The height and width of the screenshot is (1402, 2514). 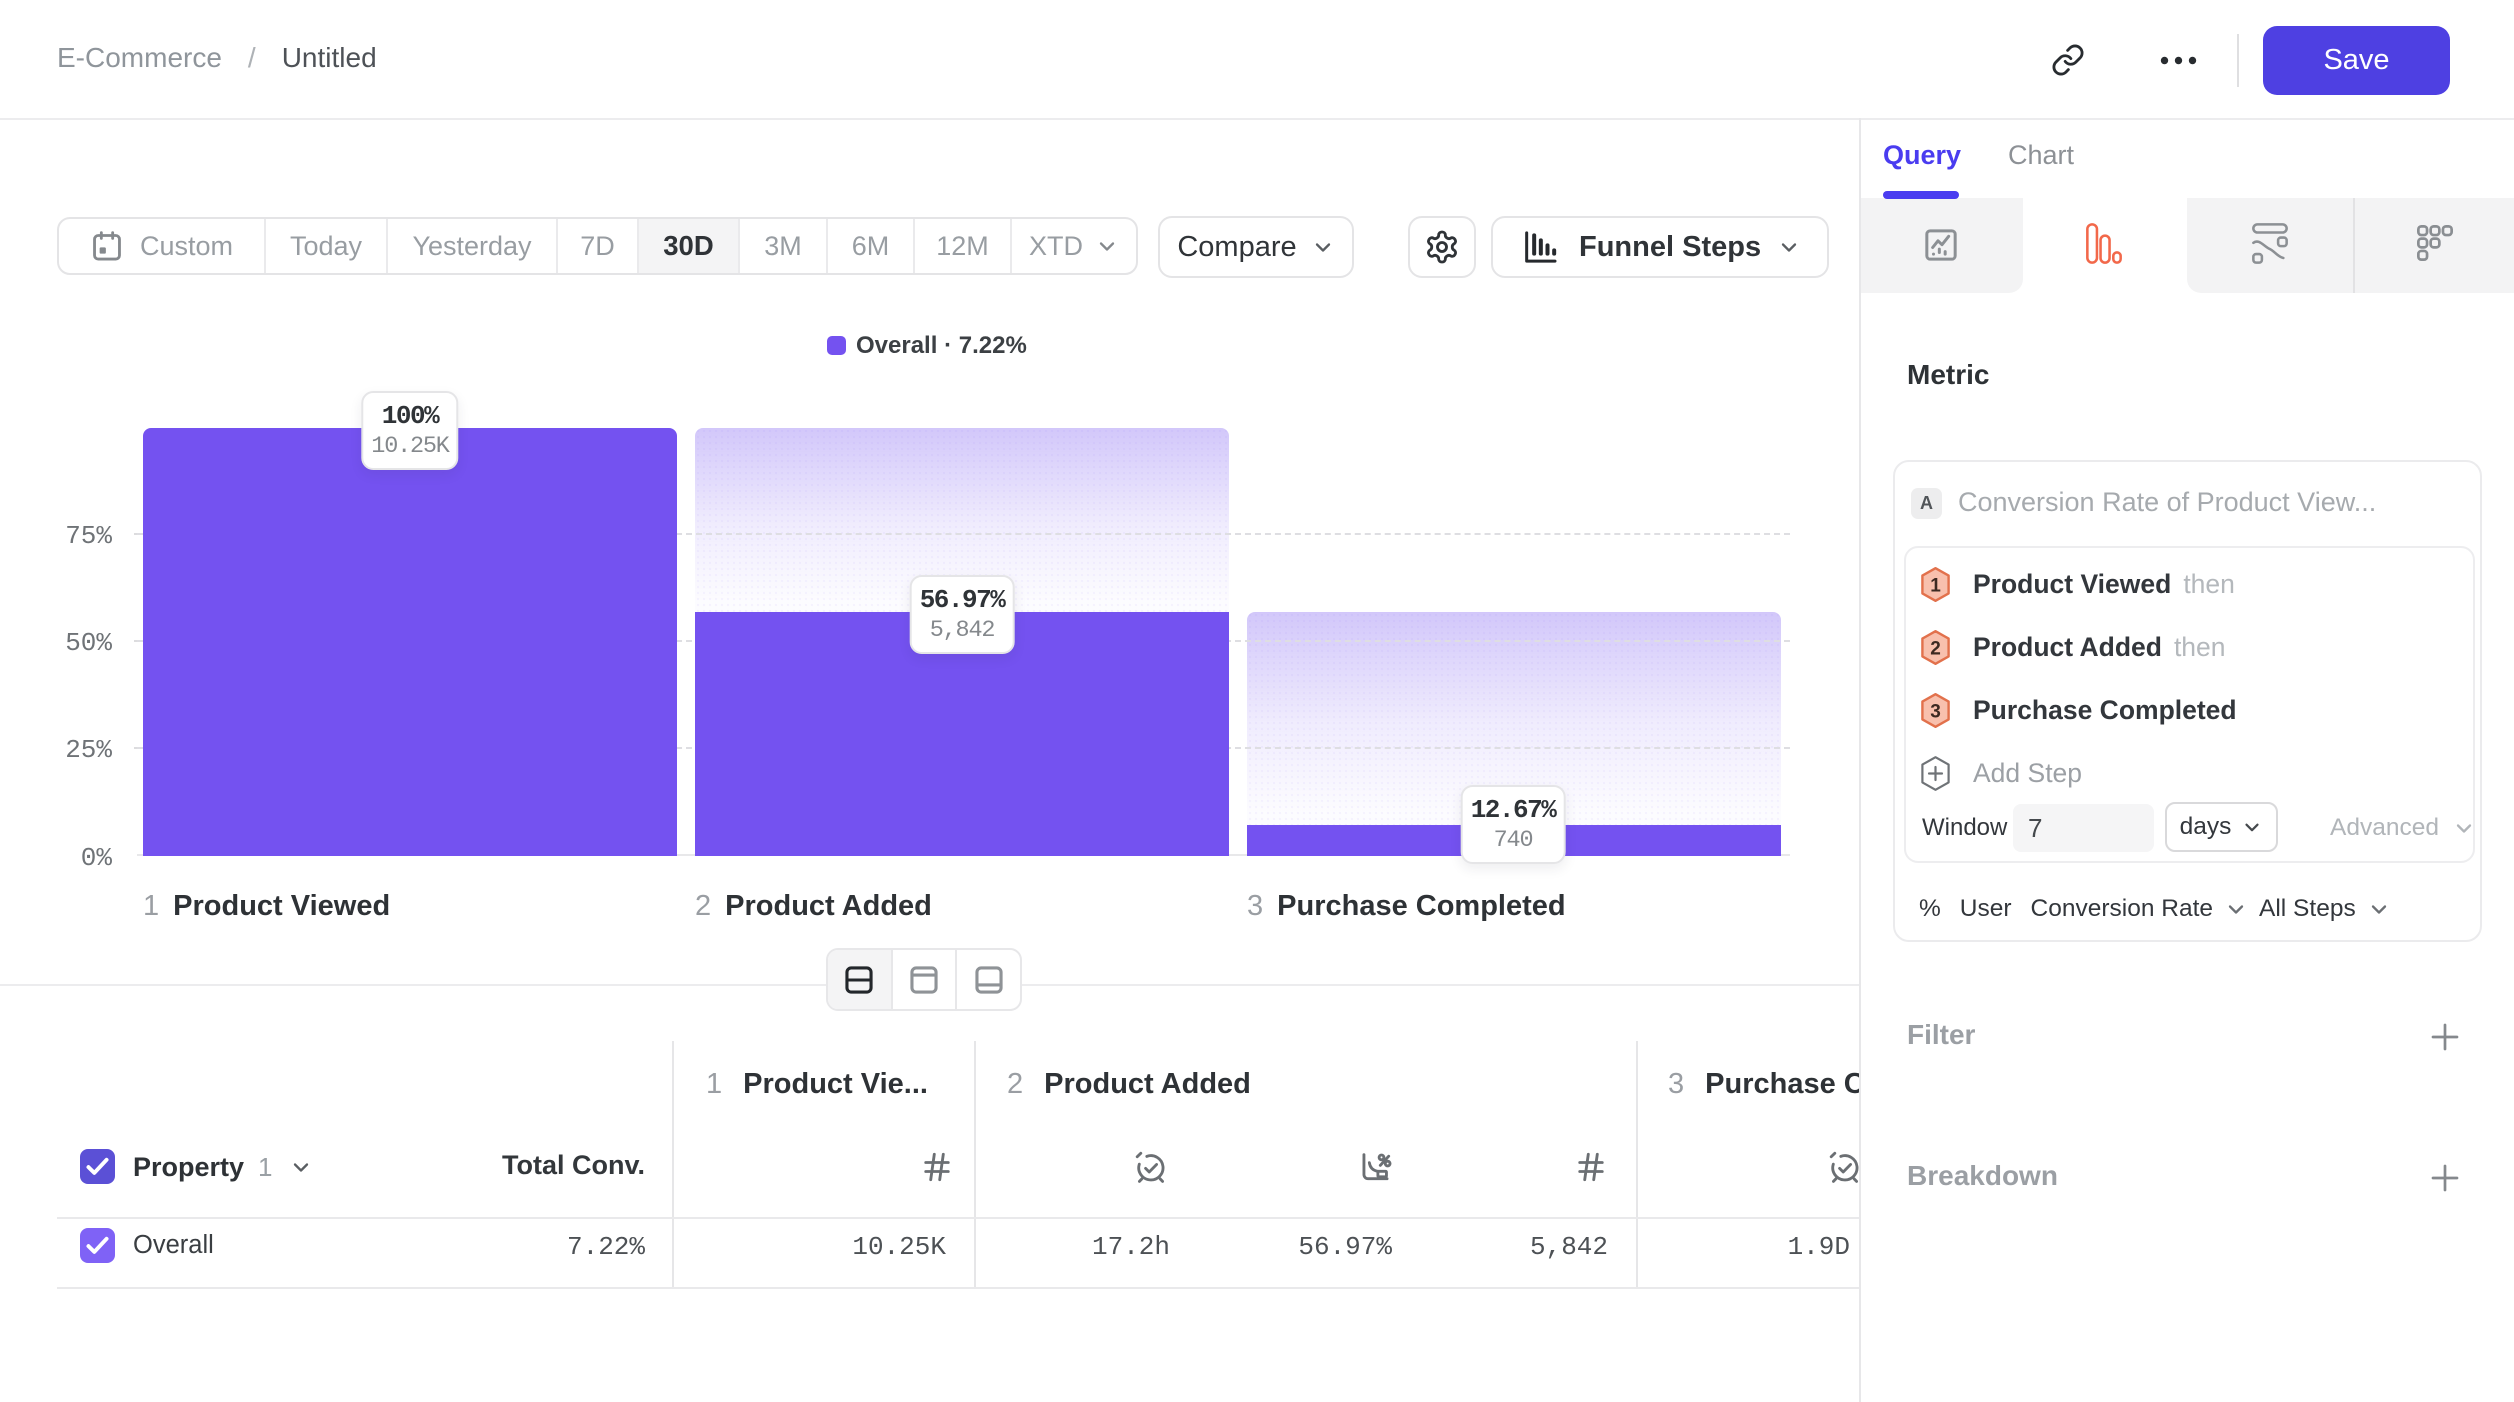 What do you see at coordinates (1935, 649) in the screenshot?
I see `svg-text: 2` at bounding box center [1935, 649].